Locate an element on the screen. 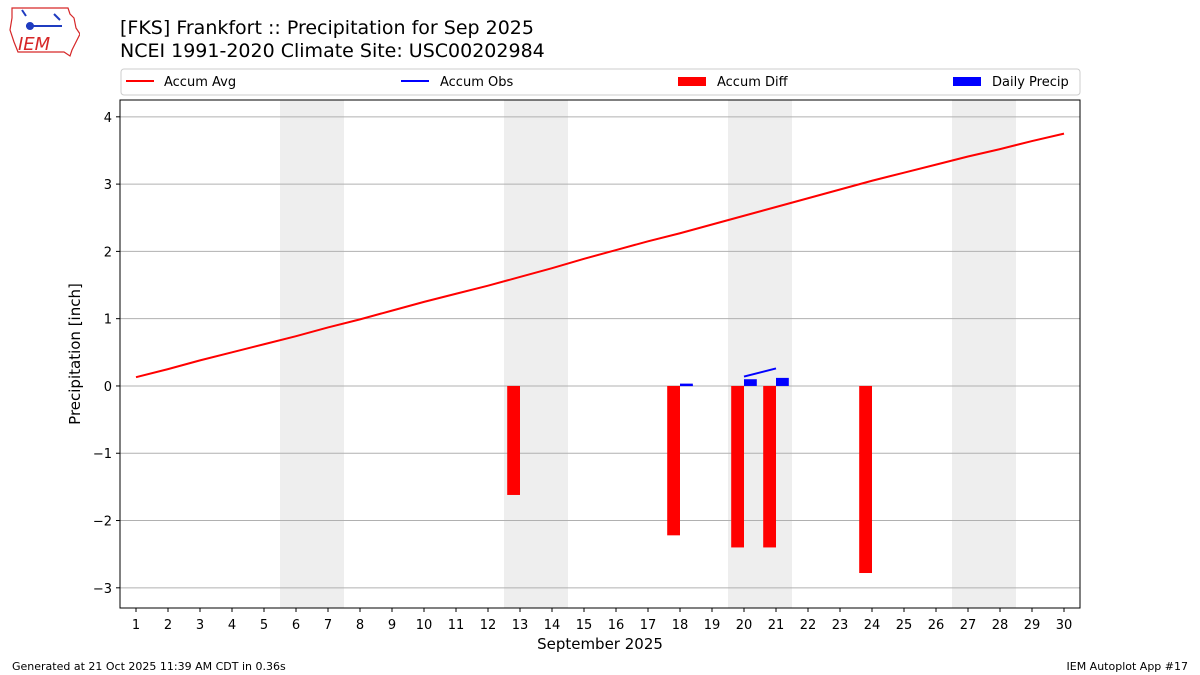  chart-subtitle: NCEI 1991-2020 Climate Site: USC00202984 is located at coordinates (332, 51).